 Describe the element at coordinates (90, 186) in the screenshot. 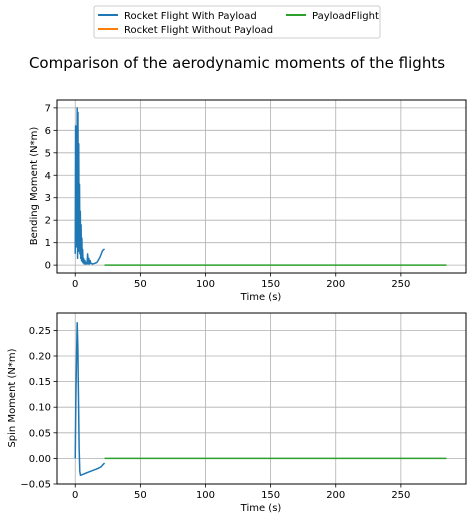

I see `bending-series-rocket-flight-with-payload` at that location.